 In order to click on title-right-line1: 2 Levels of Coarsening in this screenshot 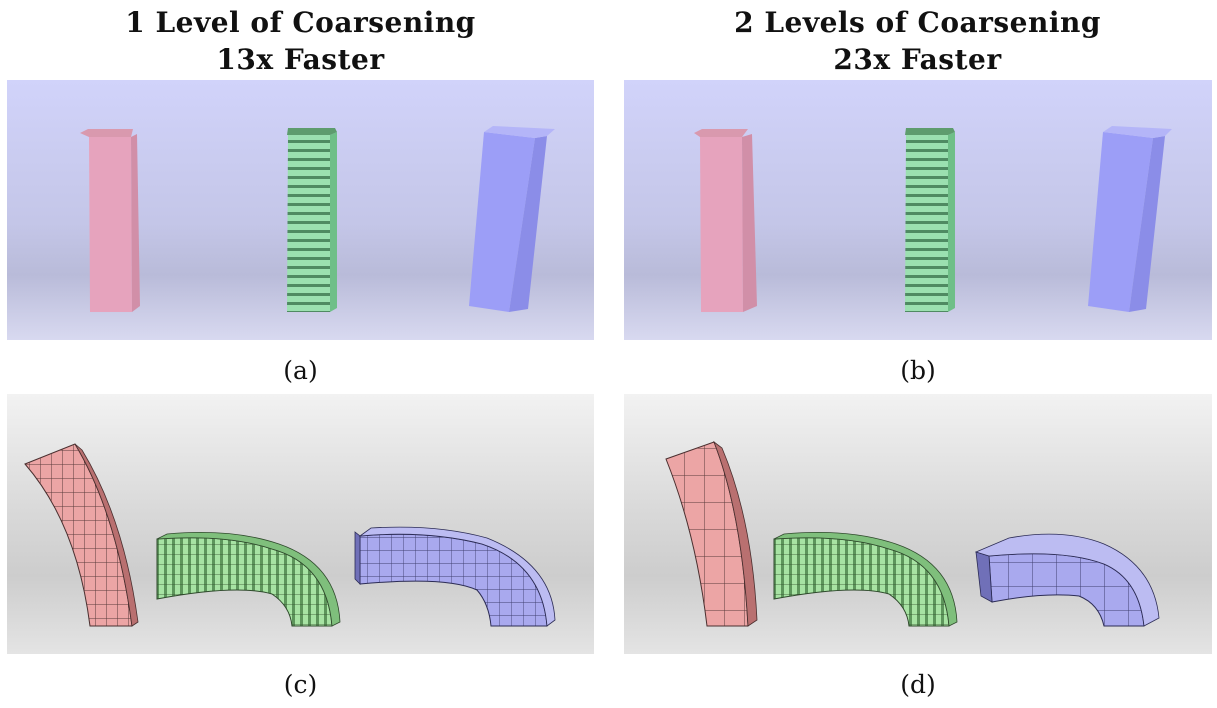, I will do `click(917, 22)`.